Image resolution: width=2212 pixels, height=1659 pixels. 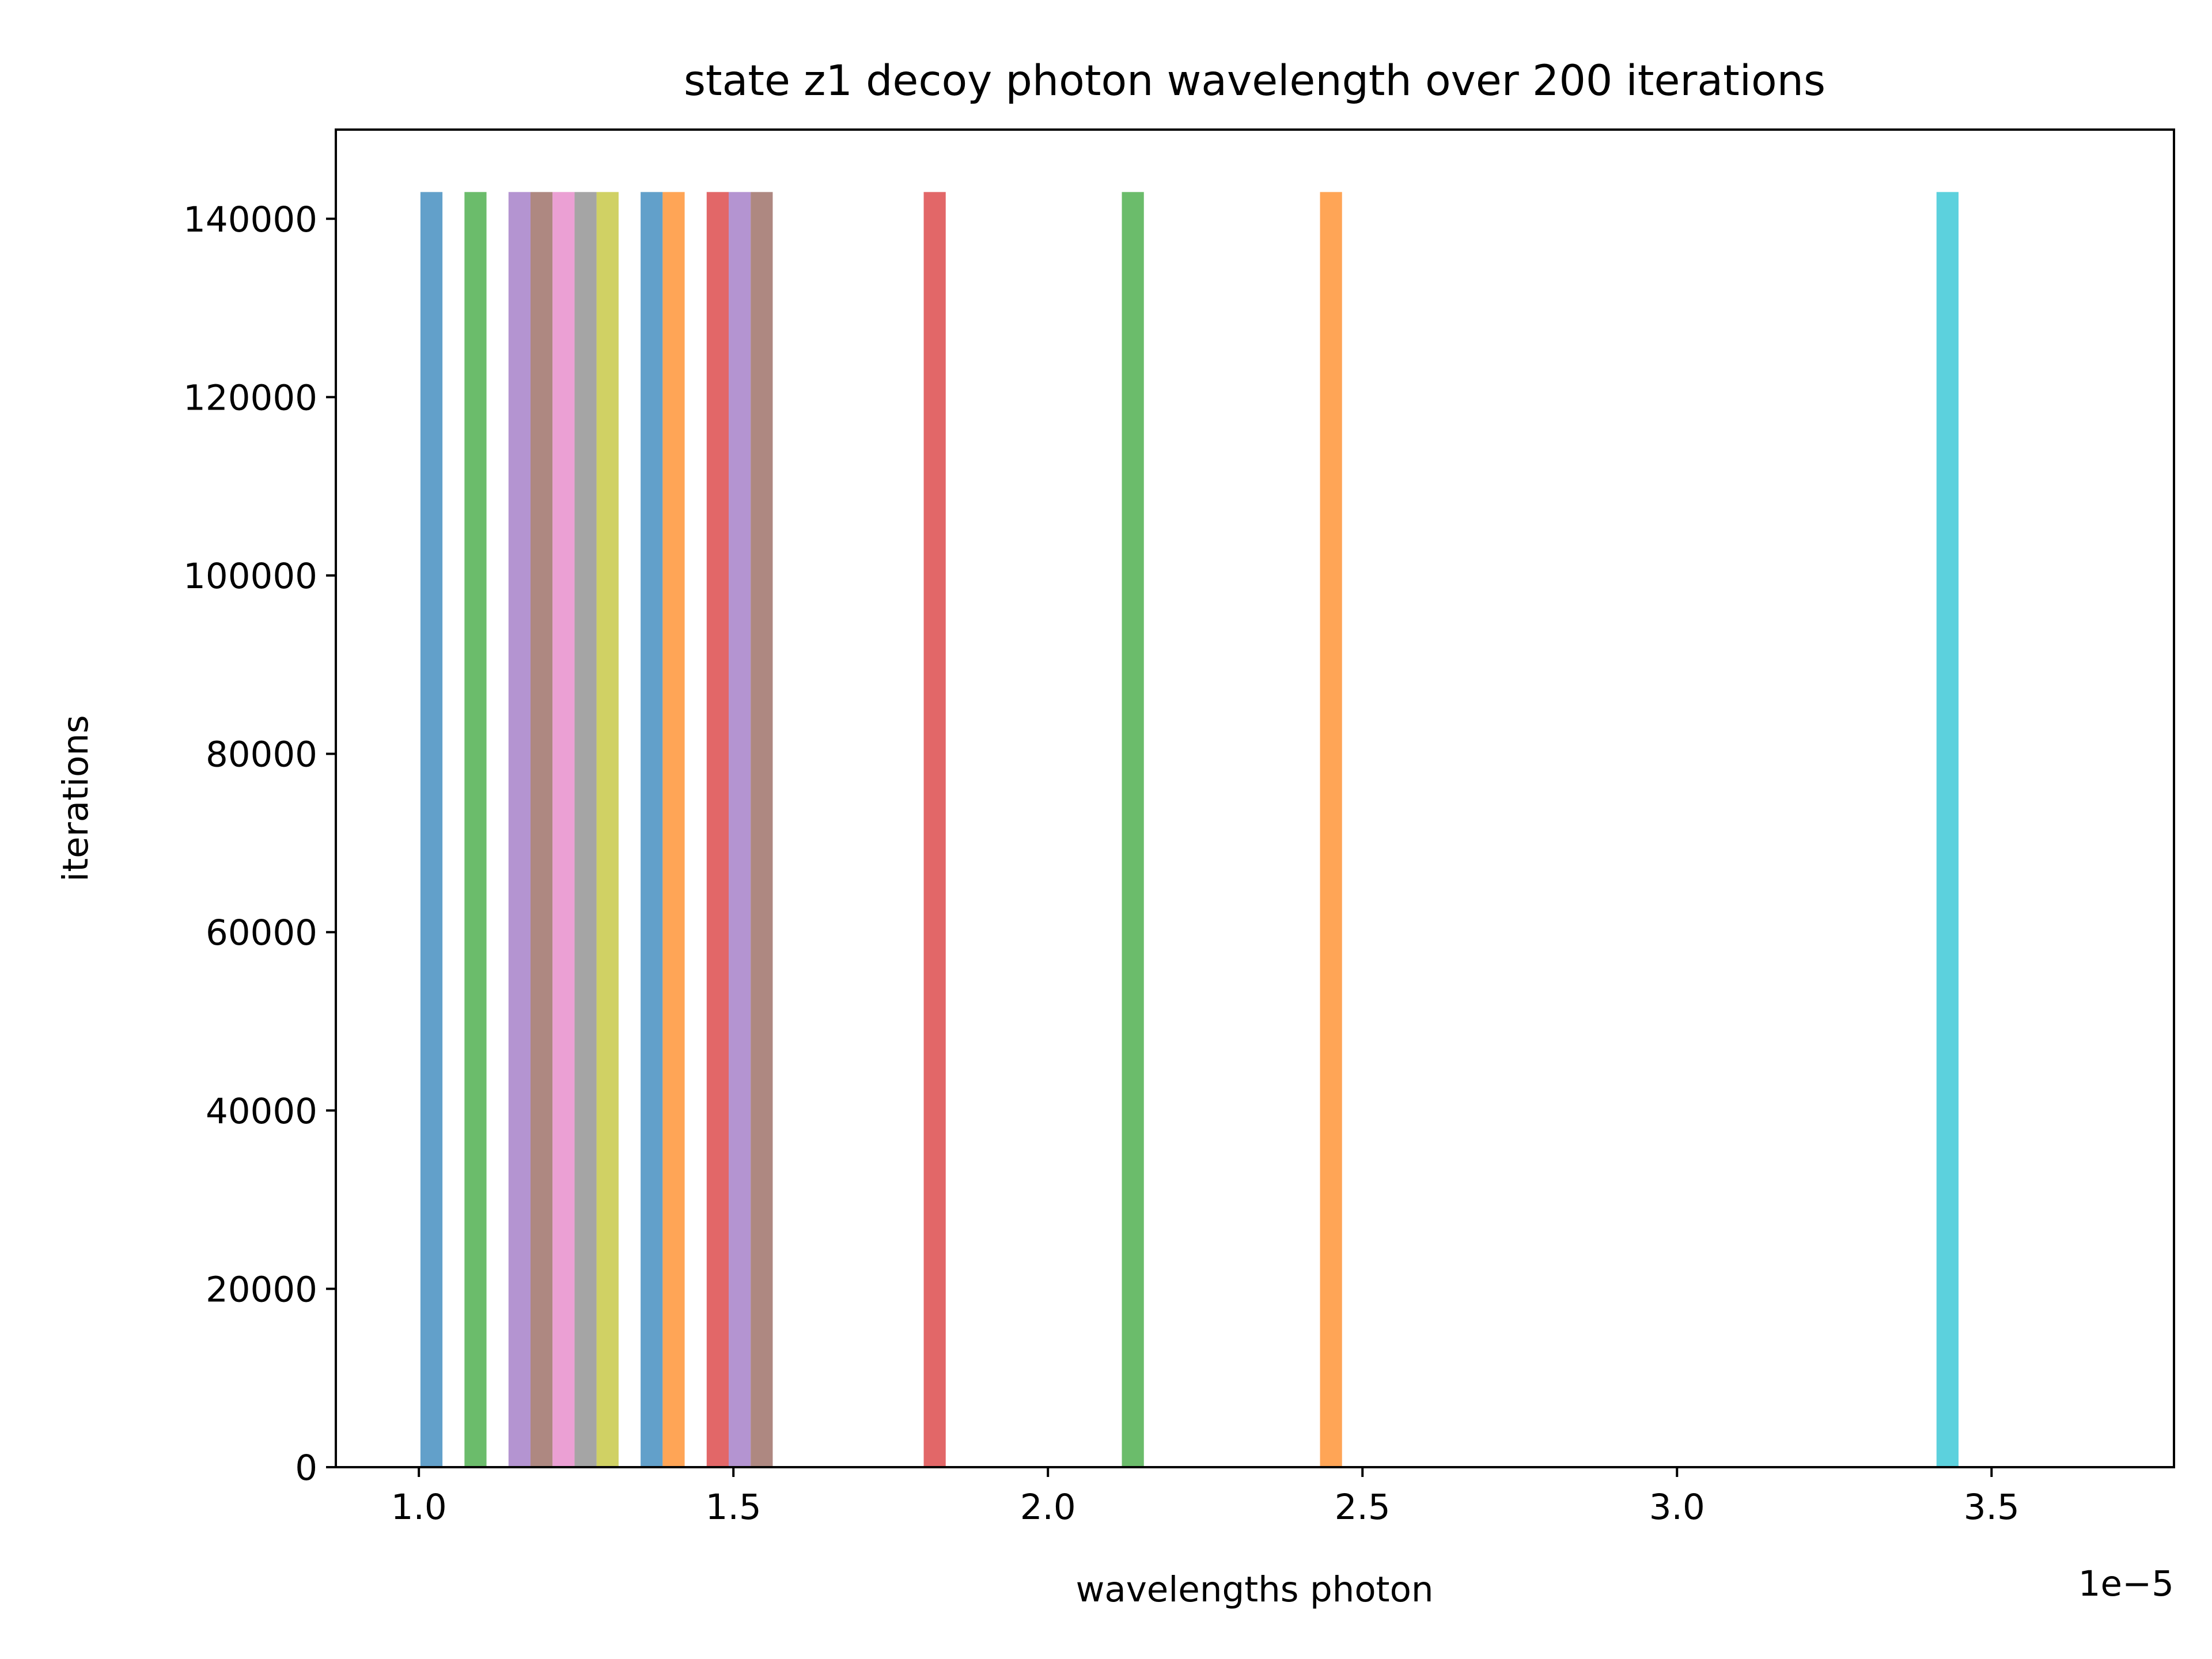 I want to click on x-tick-label-4: 3.0, so click(x=1677, y=1507).